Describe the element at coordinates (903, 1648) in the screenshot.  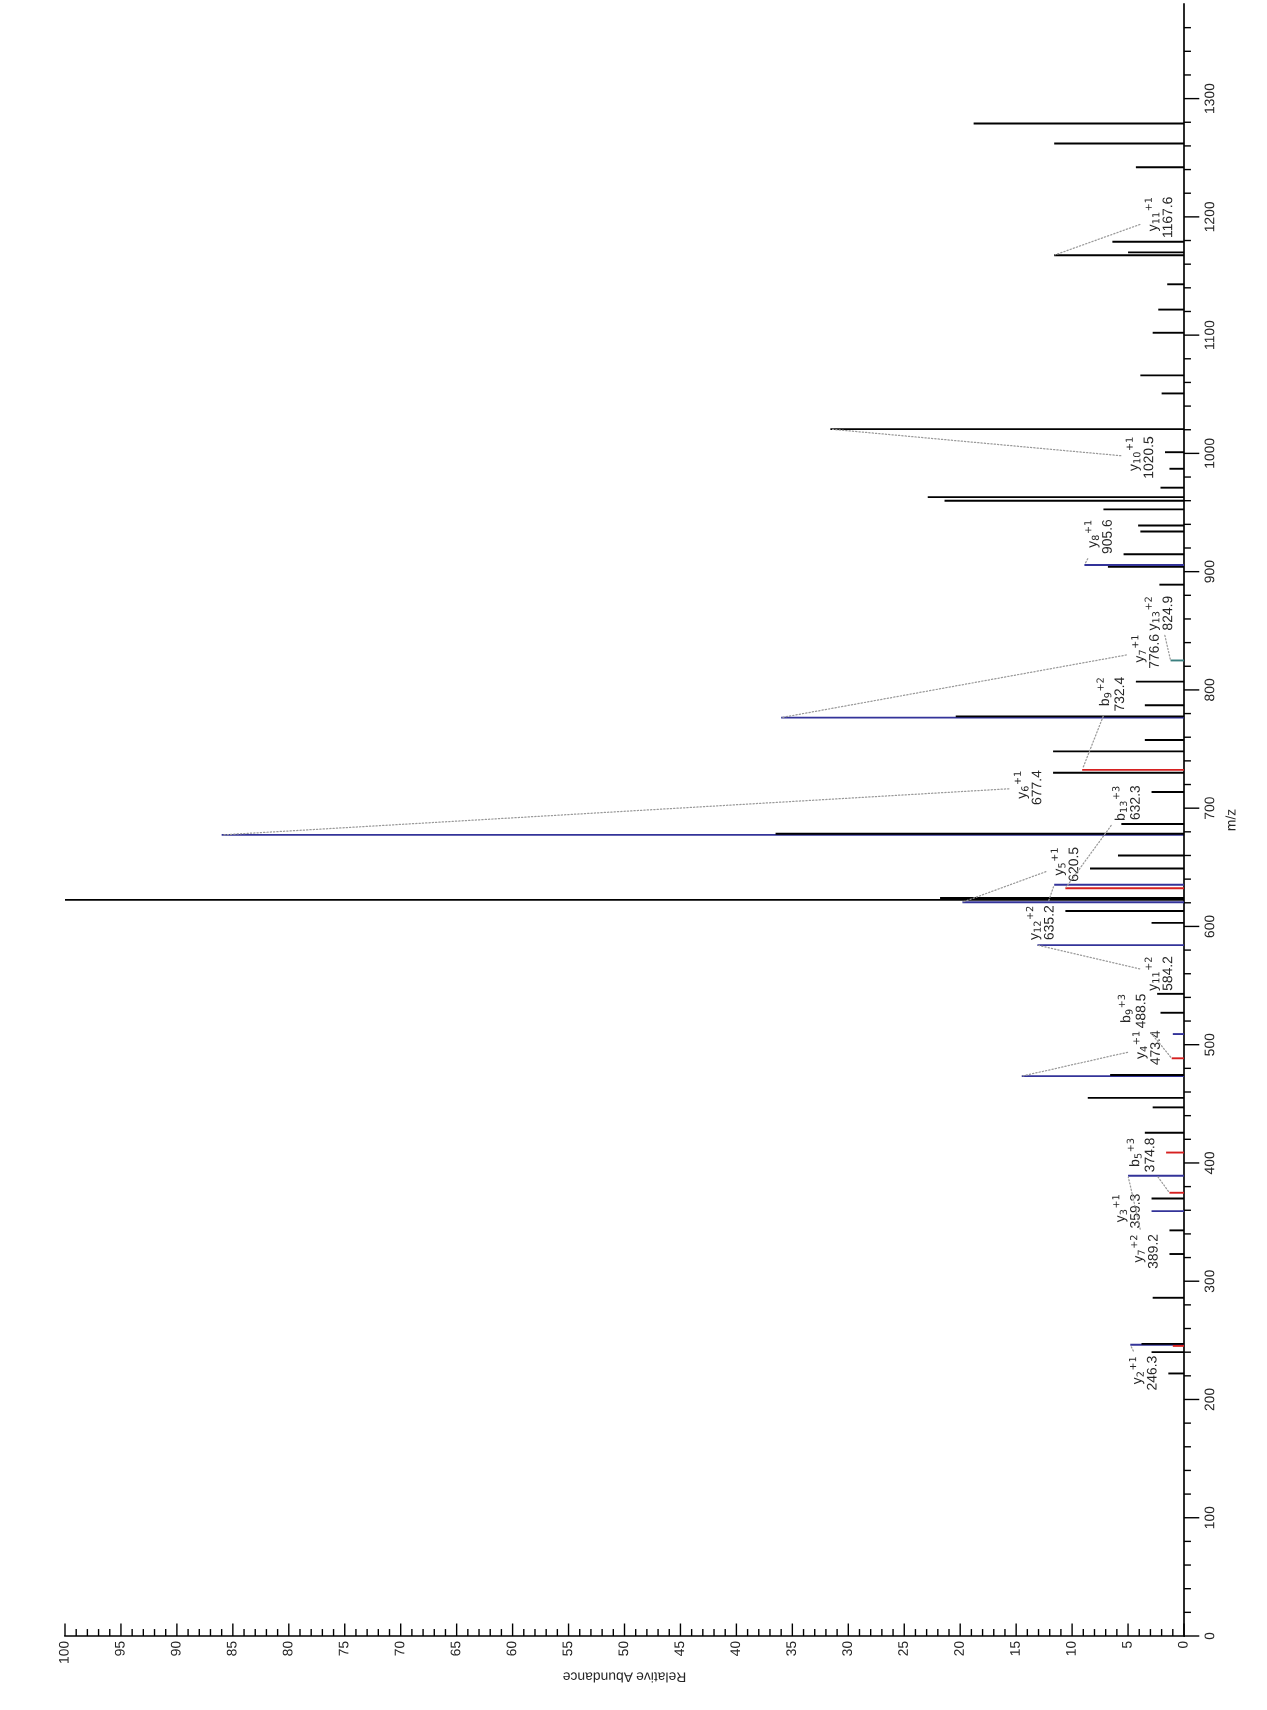
I see `x-tick-label: 25` at that location.